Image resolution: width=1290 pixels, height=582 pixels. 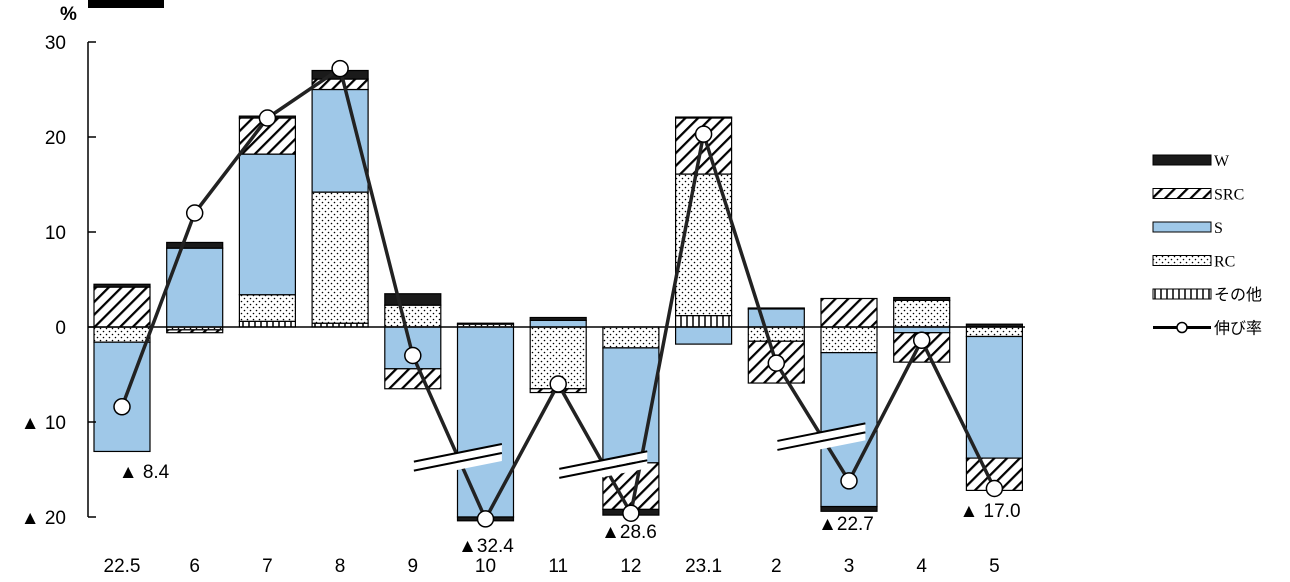 I want to click on data-label: ▲32.4, so click(x=486, y=546).